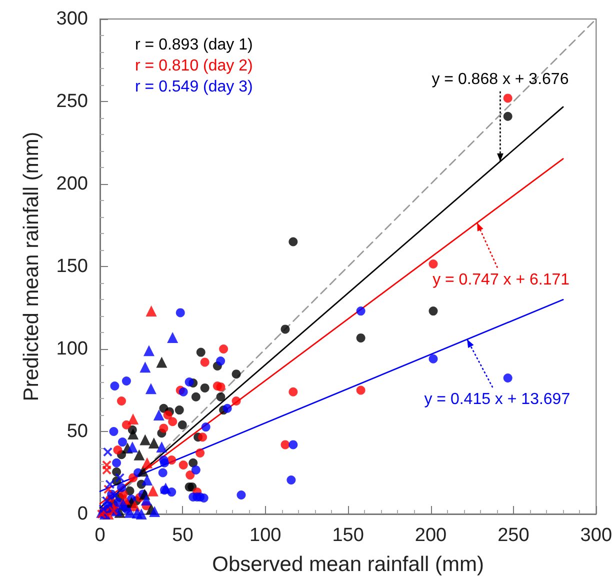 This screenshot has height=584, width=615. Describe the element at coordinates (500, 79) in the screenshot. I see `annotation: y = 0.868 x + 3.676` at that location.